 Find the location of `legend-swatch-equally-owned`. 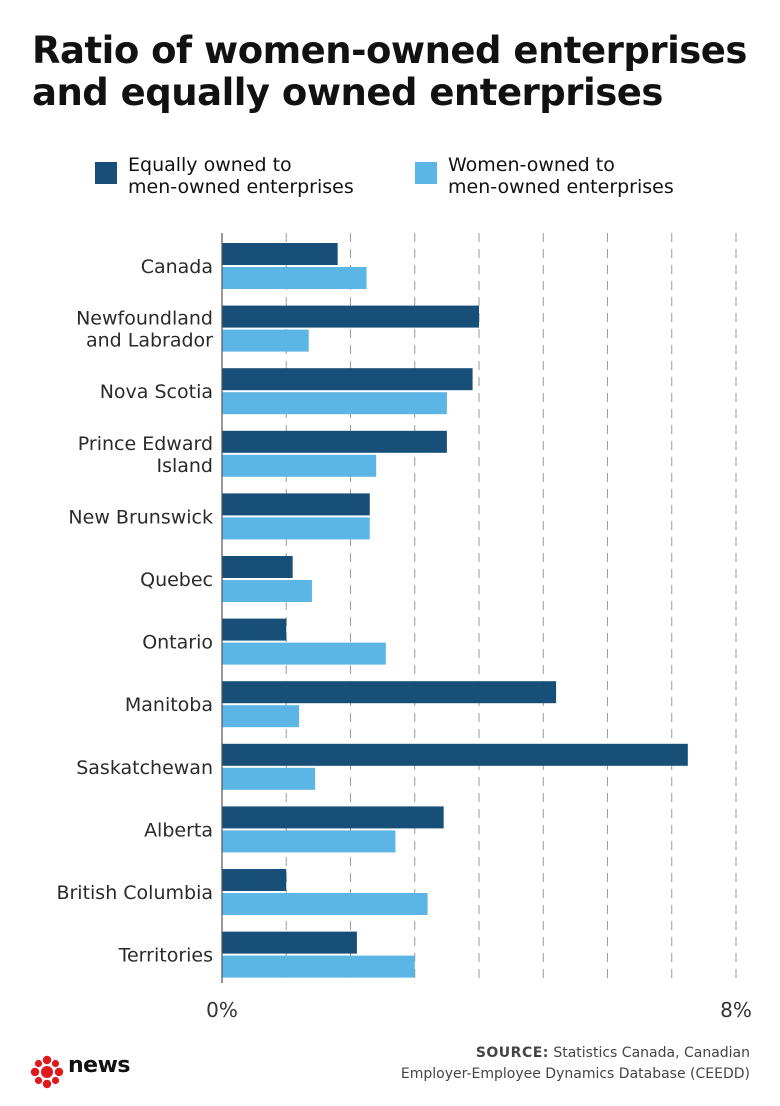

legend-swatch-equally-owned is located at coordinates (106, 173).